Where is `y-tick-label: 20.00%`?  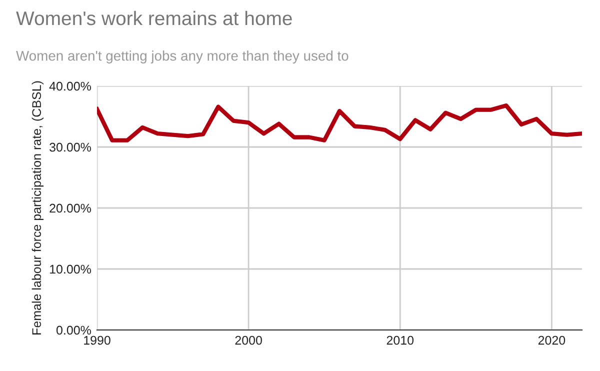 y-tick-label: 20.00% is located at coordinates (70, 208).